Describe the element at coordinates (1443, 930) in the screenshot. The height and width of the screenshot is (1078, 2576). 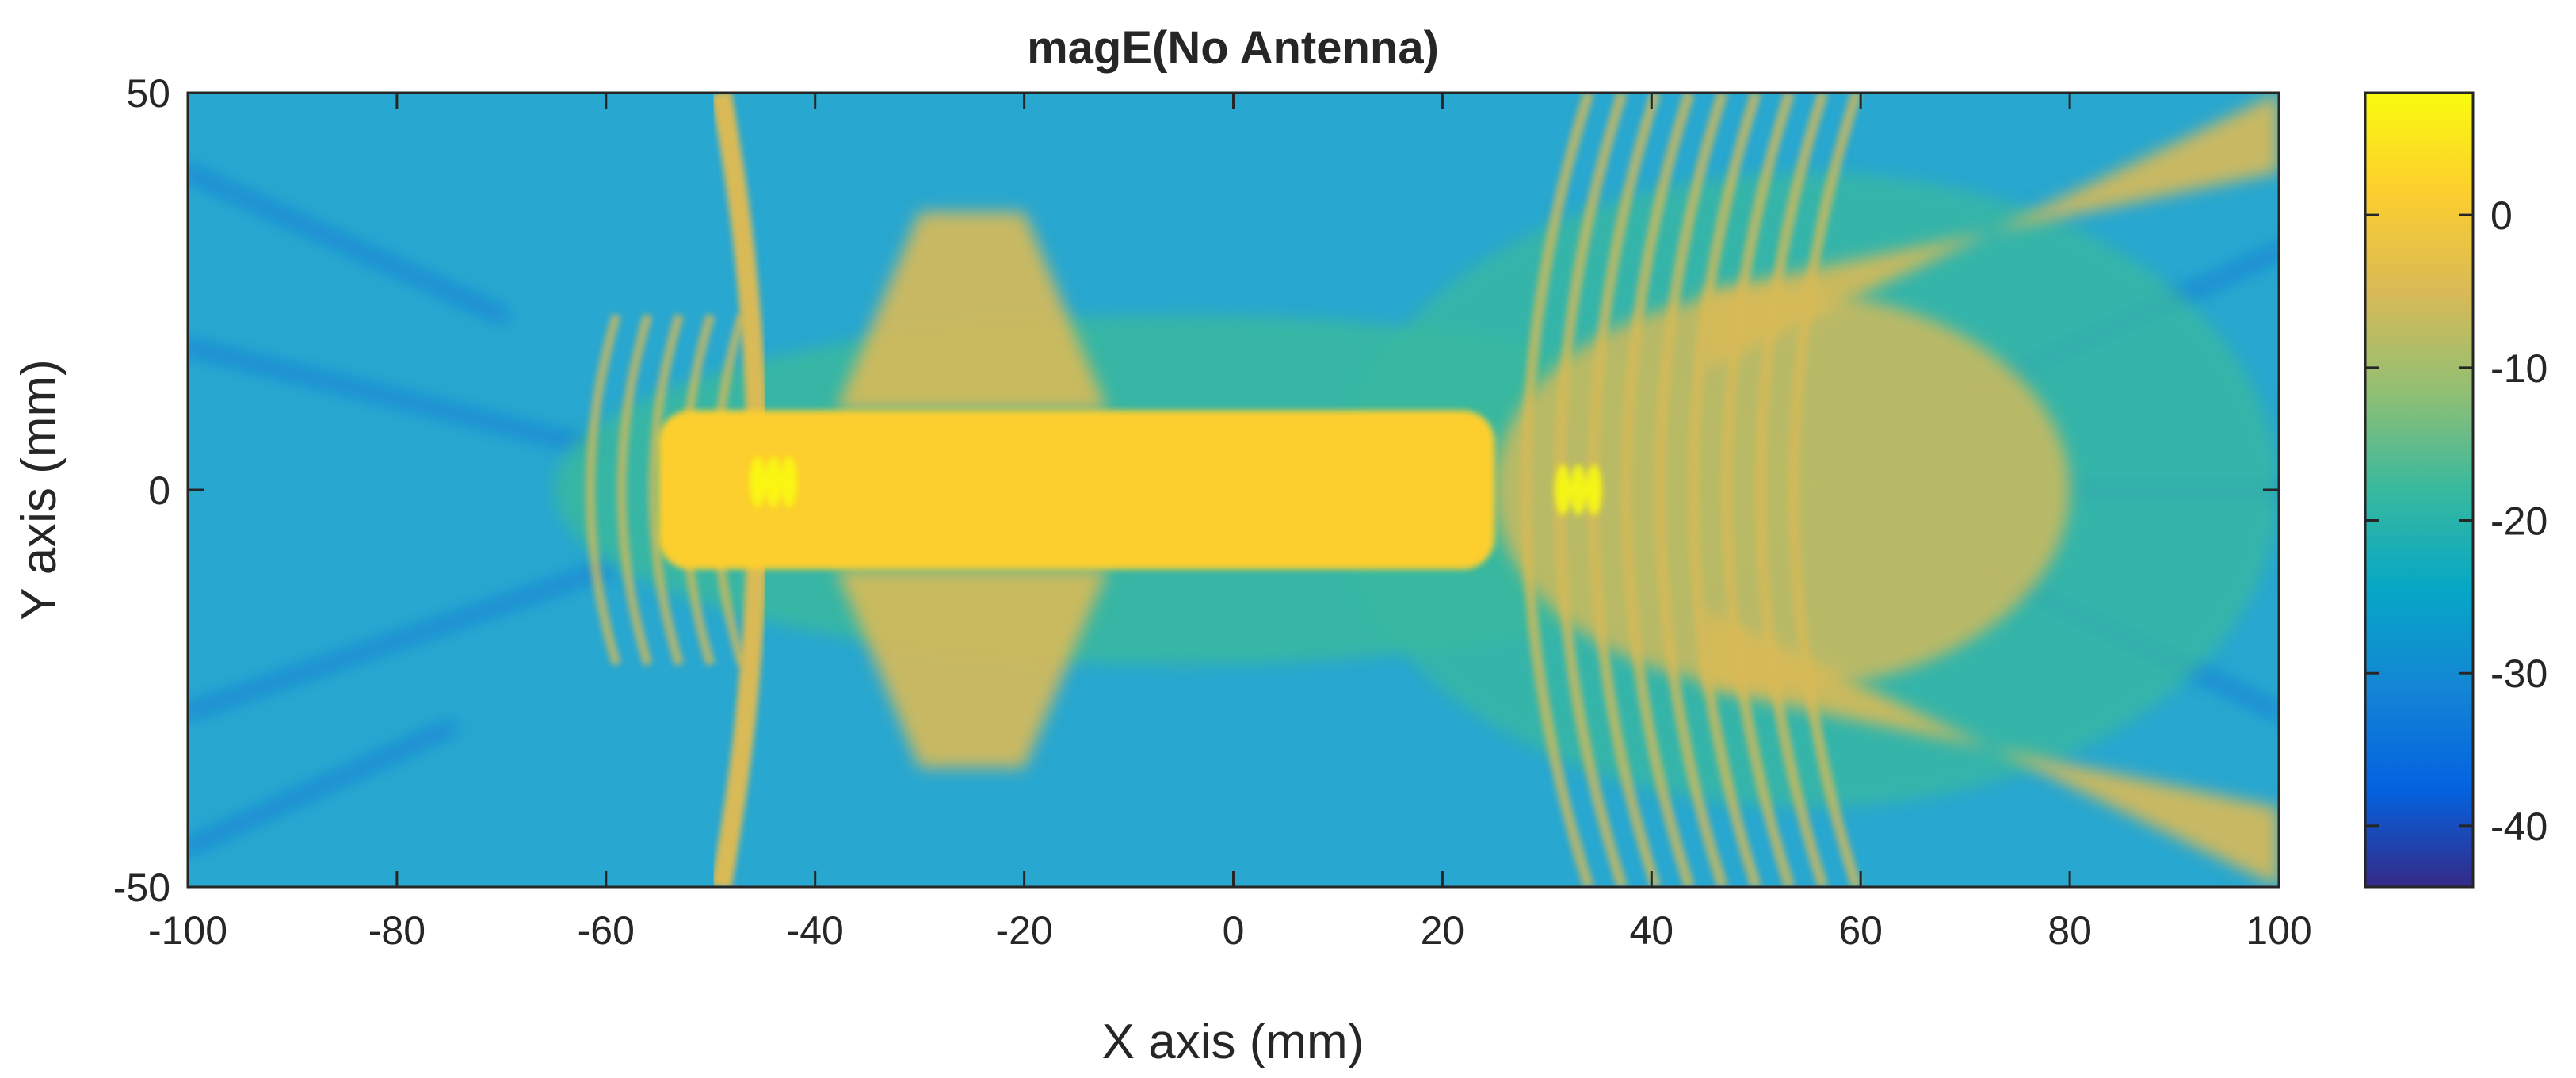
I see `x-tick-label: 20` at that location.